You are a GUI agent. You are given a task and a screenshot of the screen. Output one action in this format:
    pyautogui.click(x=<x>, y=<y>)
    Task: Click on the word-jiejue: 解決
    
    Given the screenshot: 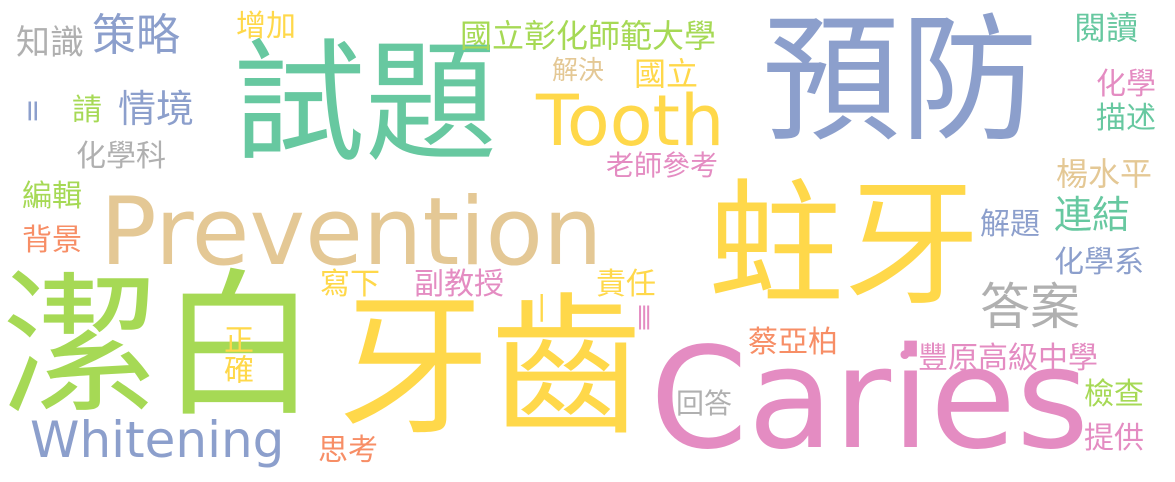 What is the action you would take?
    pyautogui.click(x=578, y=71)
    